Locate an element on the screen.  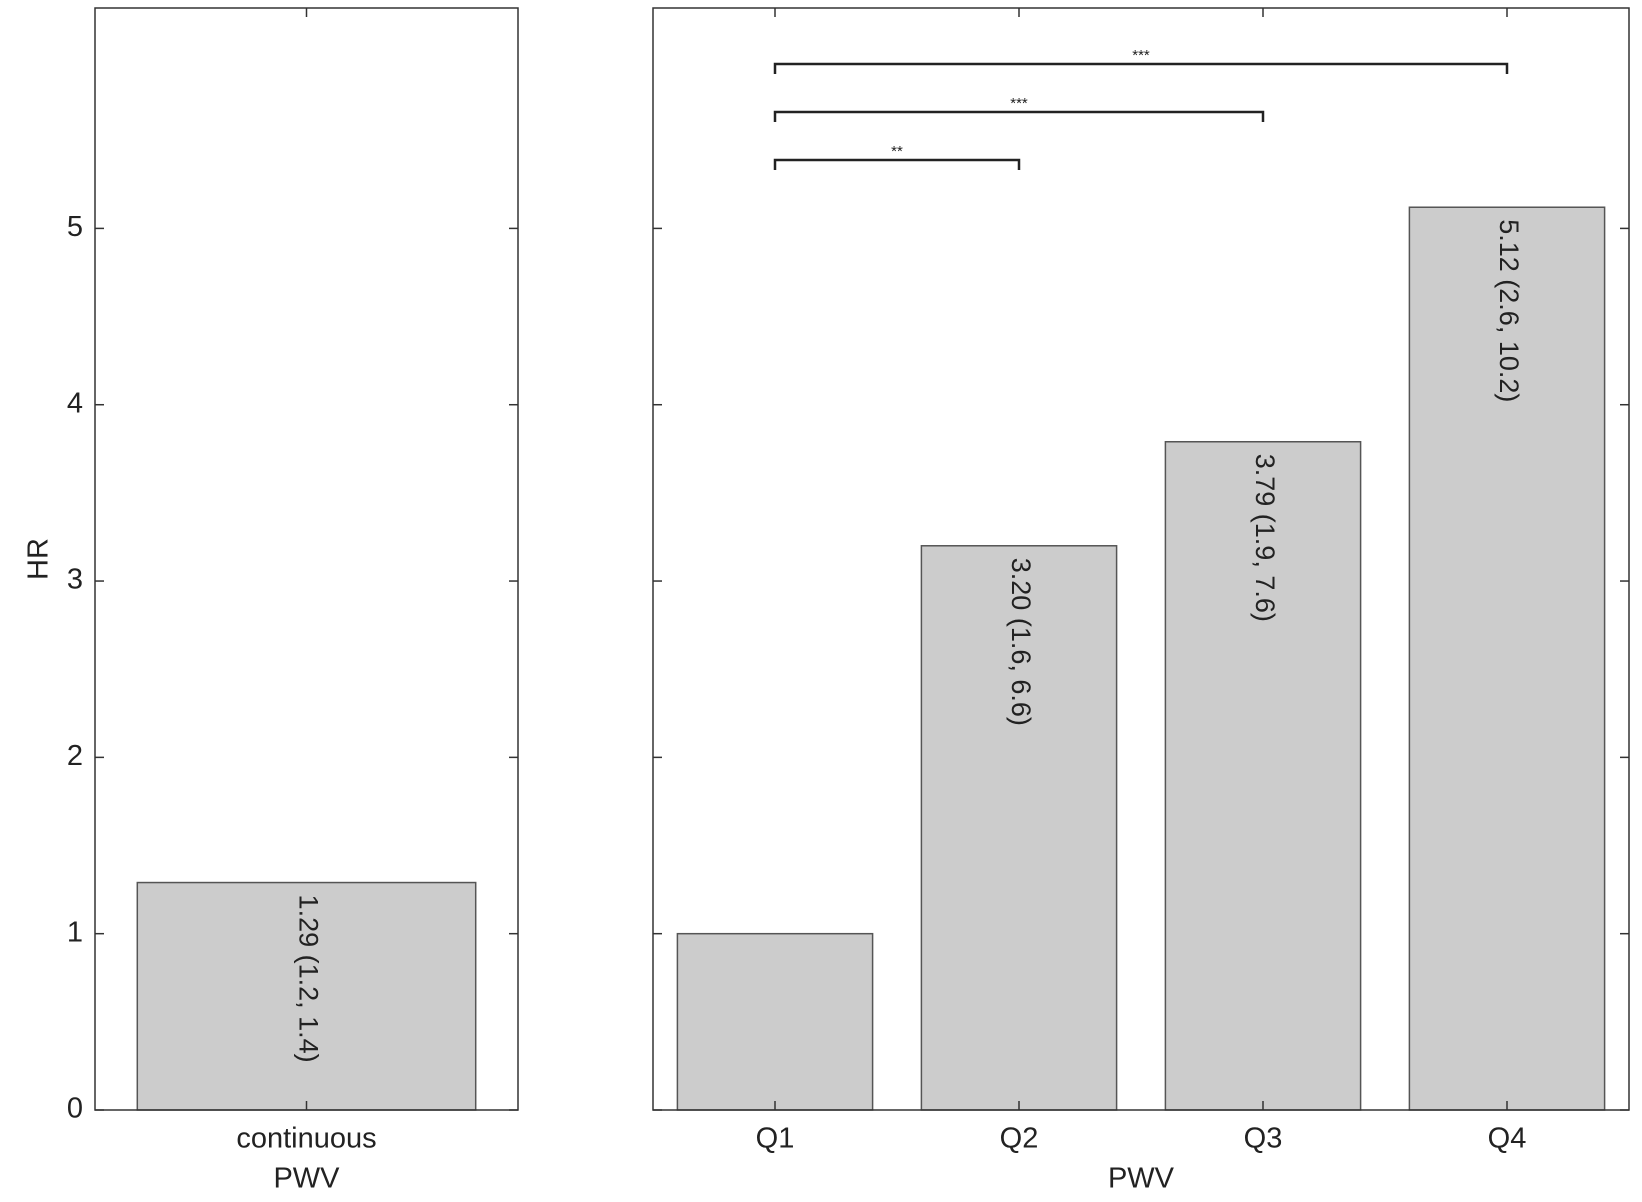
value-label: 3.79 (1.9, 7.6) is located at coordinates (1265, 538).